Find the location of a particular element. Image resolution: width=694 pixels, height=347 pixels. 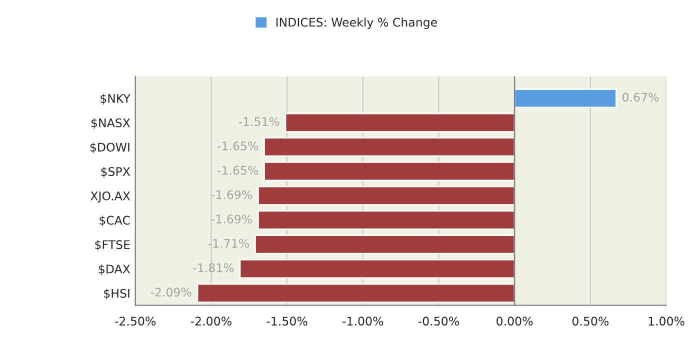

x-tick-label: -0.50% is located at coordinates (438, 321).